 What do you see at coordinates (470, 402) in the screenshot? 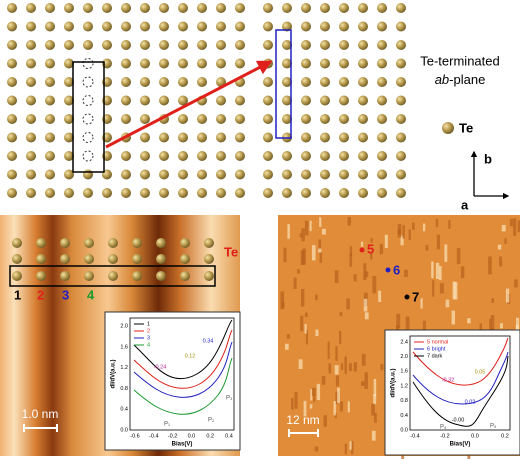
I see `annotation: 0.02` at bounding box center [470, 402].